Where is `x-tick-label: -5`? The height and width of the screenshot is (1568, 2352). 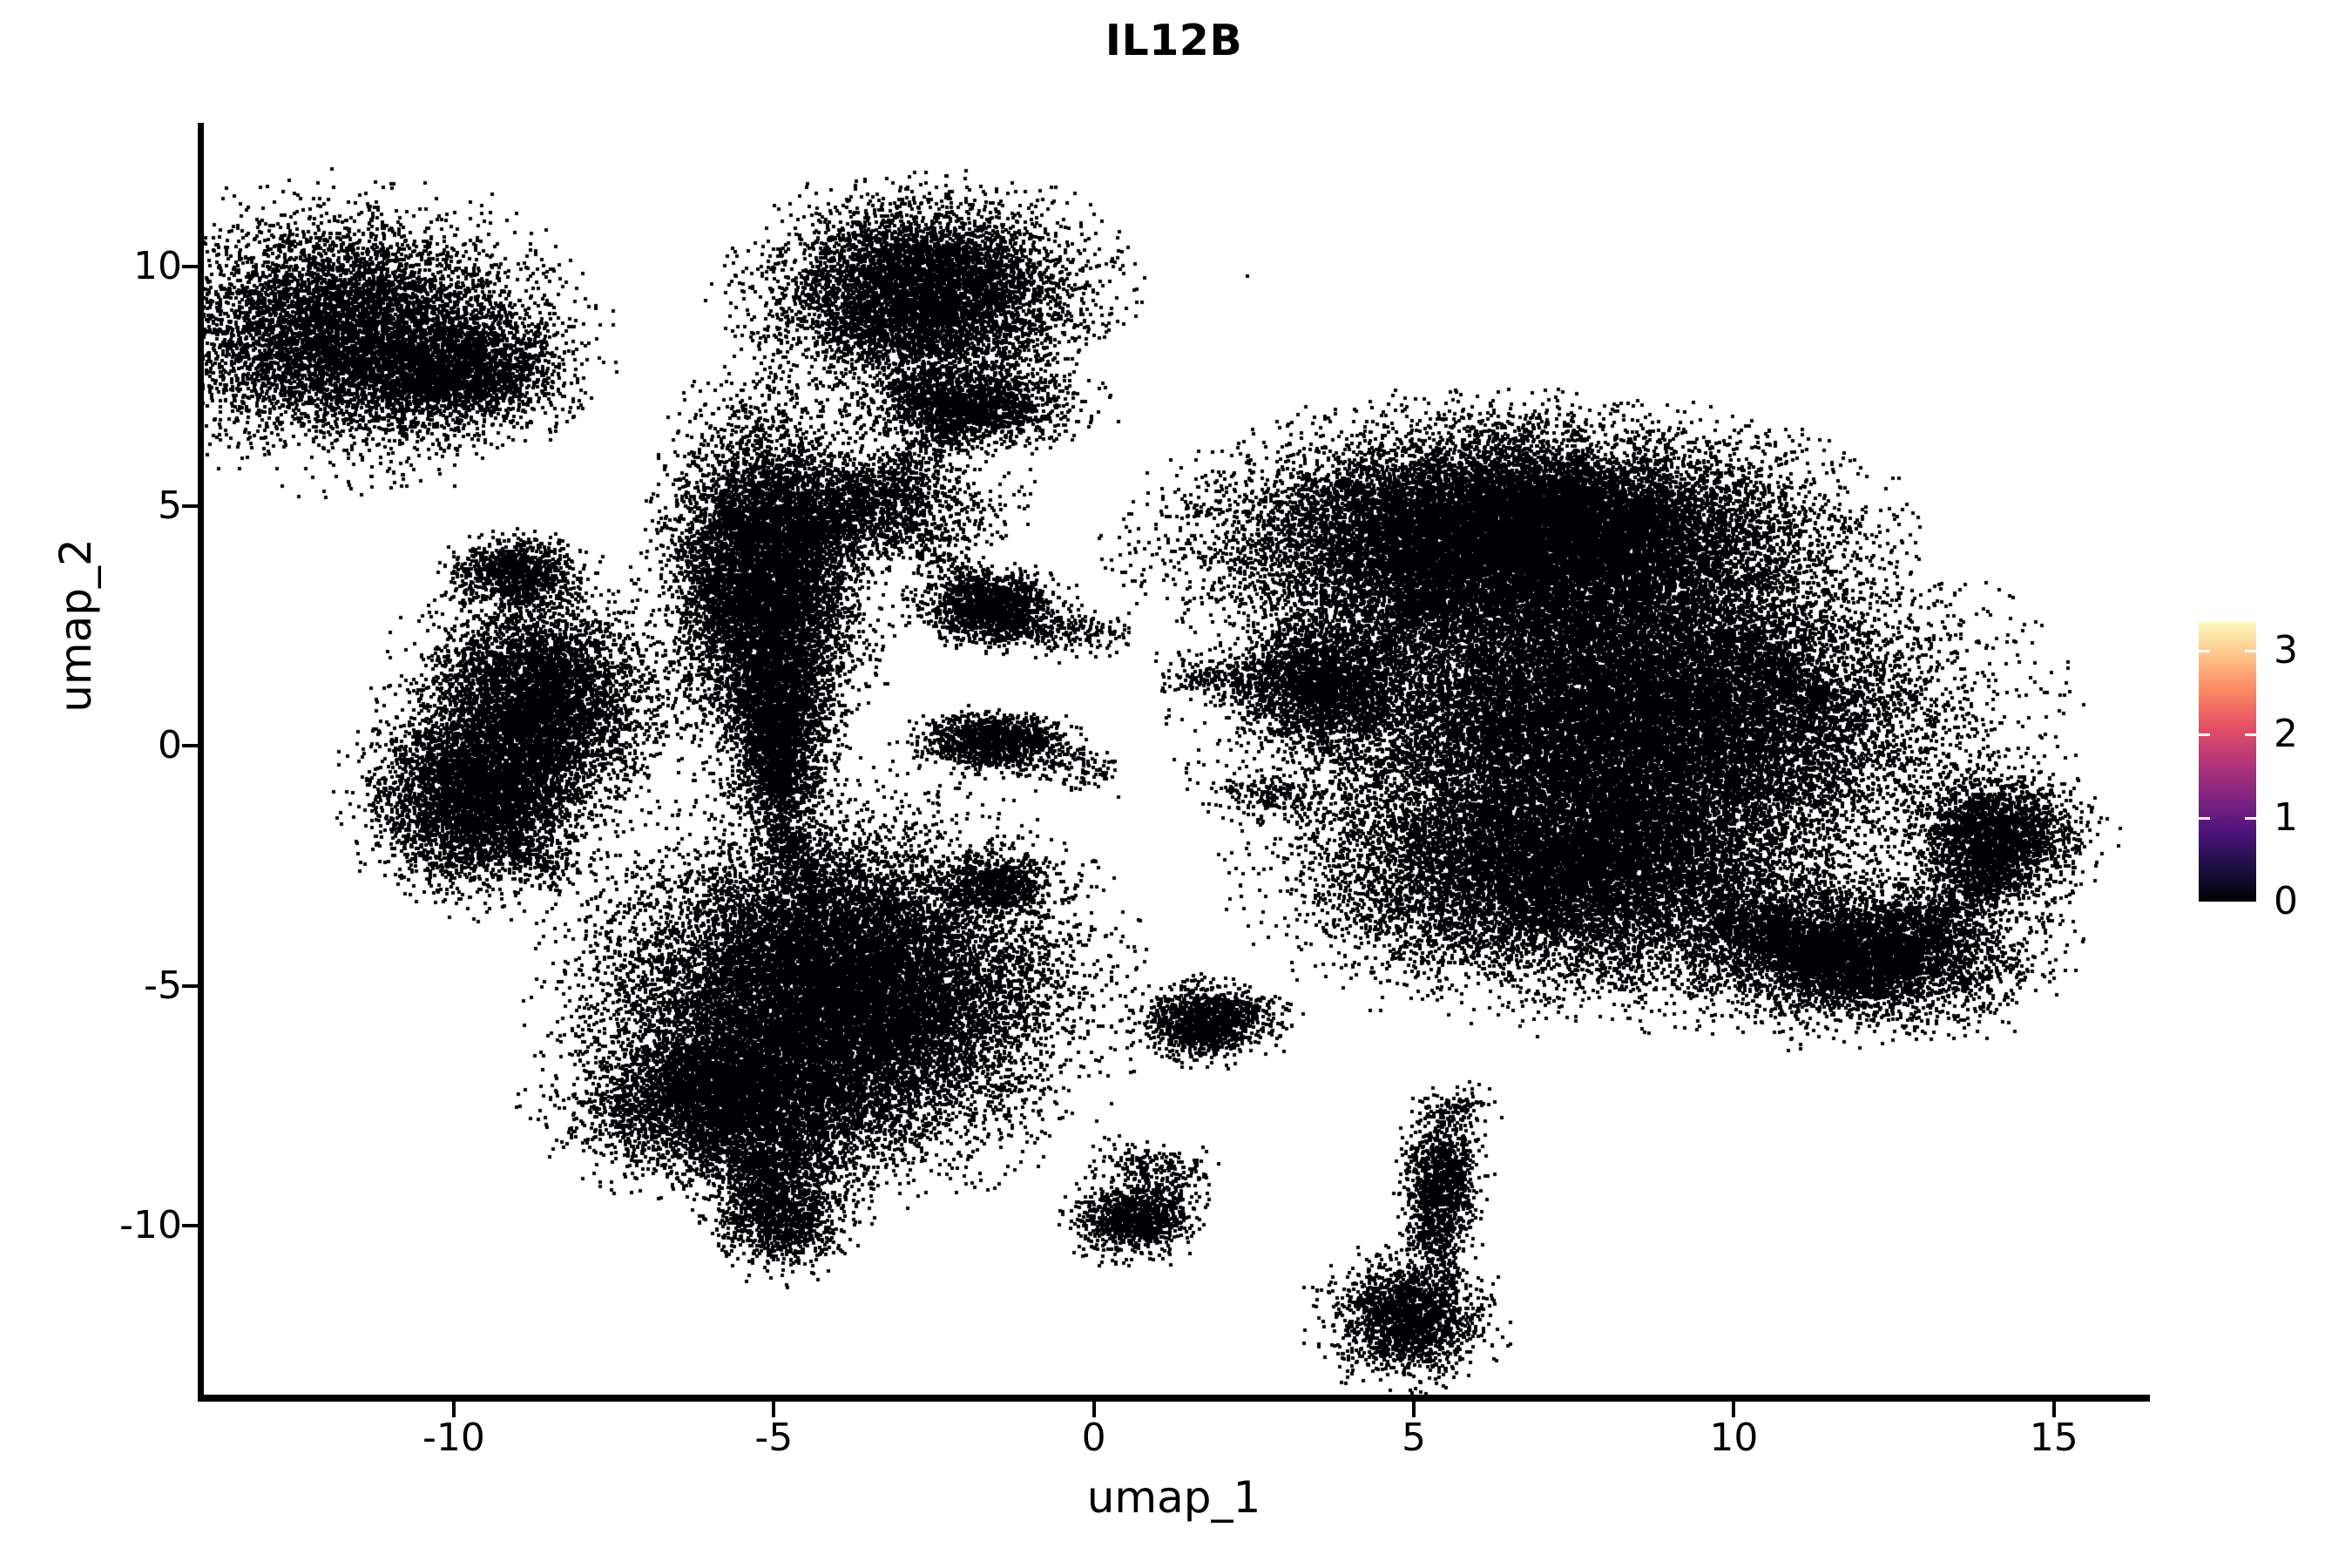
x-tick-label: -5 is located at coordinates (774, 1438).